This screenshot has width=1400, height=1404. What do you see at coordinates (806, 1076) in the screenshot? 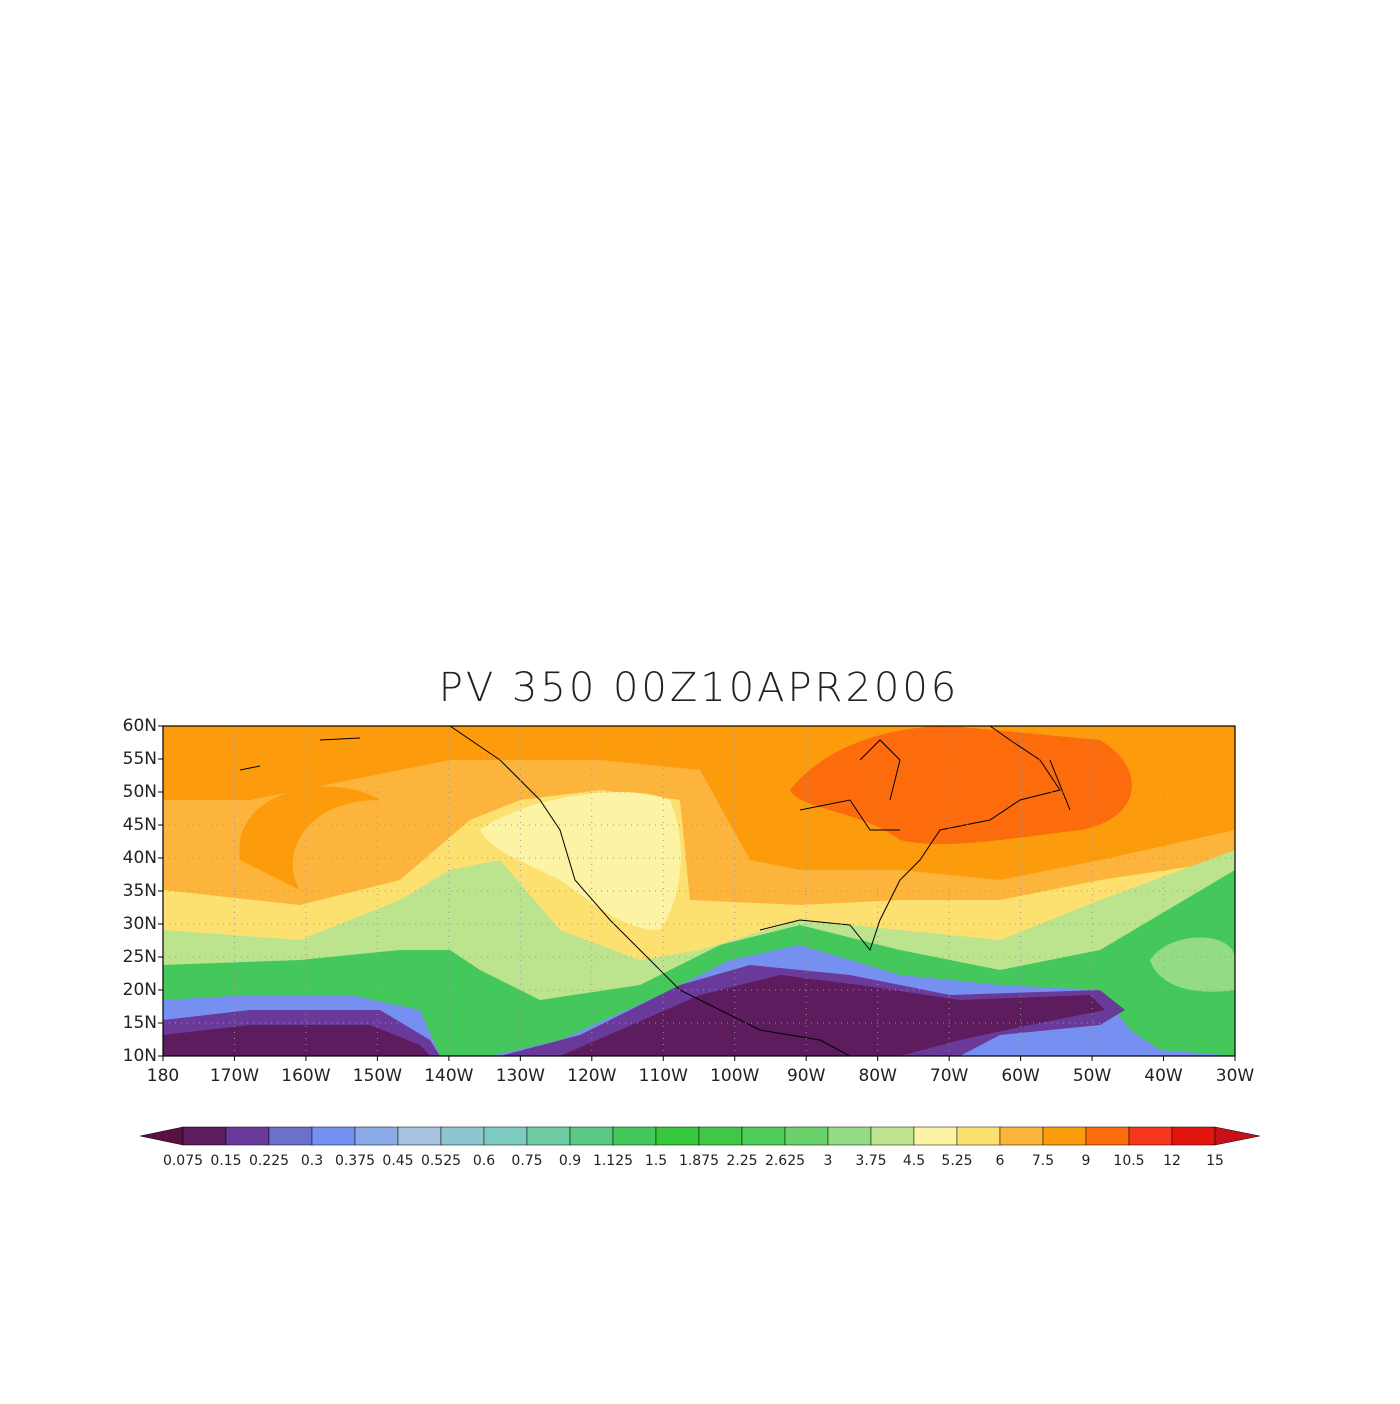
I see `lon-label: 90W` at bounding box center [806, 1076].